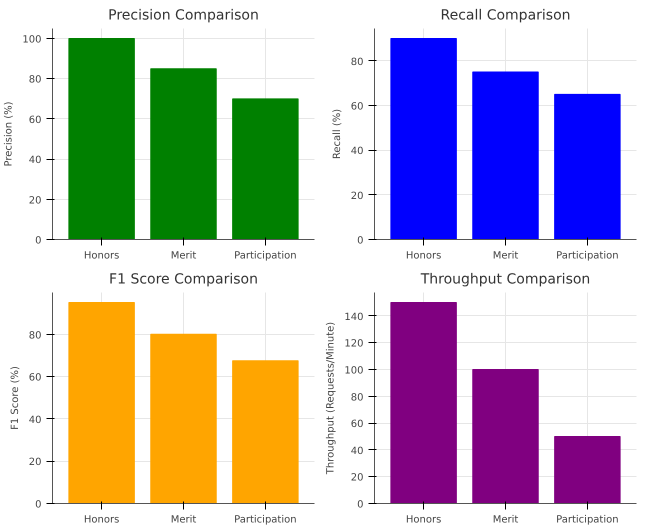 The height and width of the screenshot is (531, 648). Describe the element at coordinates (330, 399) in the screenshot. I see `y-axis-title: Throughput (Requests/Minute)` at that location.